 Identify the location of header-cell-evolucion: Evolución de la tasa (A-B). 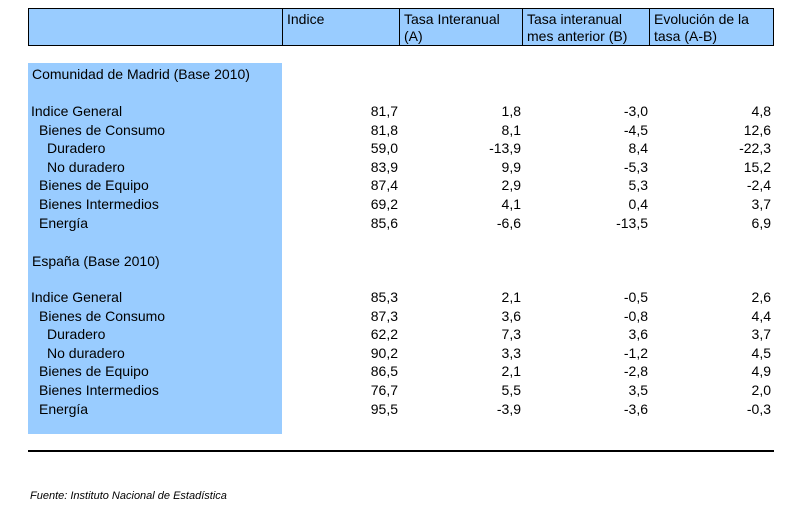
(711, 27).